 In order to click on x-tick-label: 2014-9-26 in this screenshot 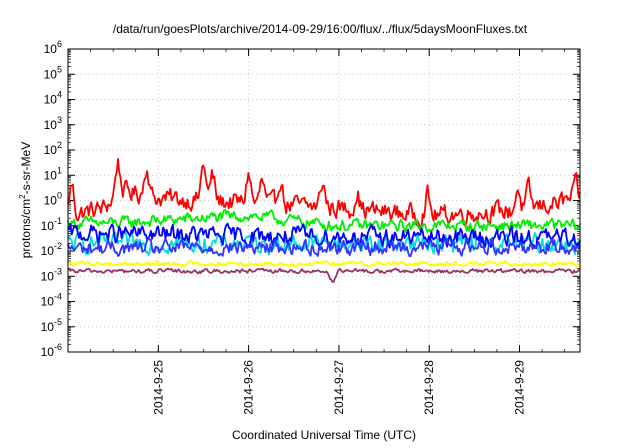, I will do `click(249, 387)`.